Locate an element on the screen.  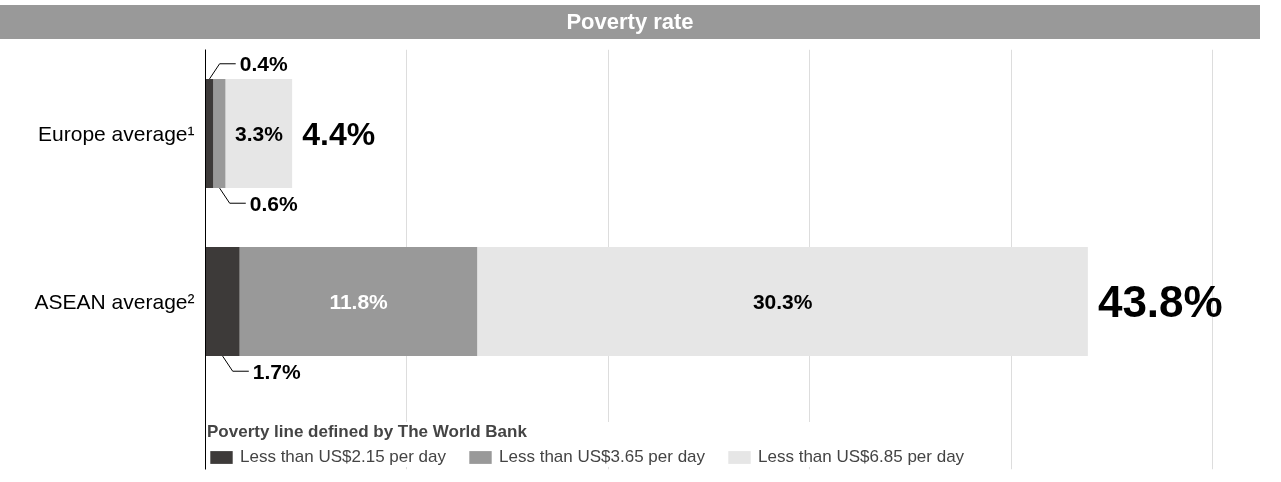
data-label: 0.4% is located at coordinates (263, 64).